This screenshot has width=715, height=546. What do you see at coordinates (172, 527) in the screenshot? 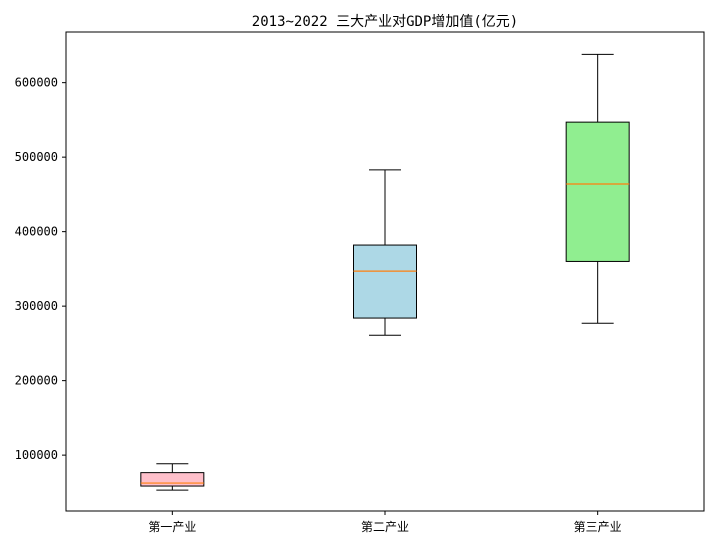
I see `x-tick-label: 第一产业` at bounding box center [172, 527].